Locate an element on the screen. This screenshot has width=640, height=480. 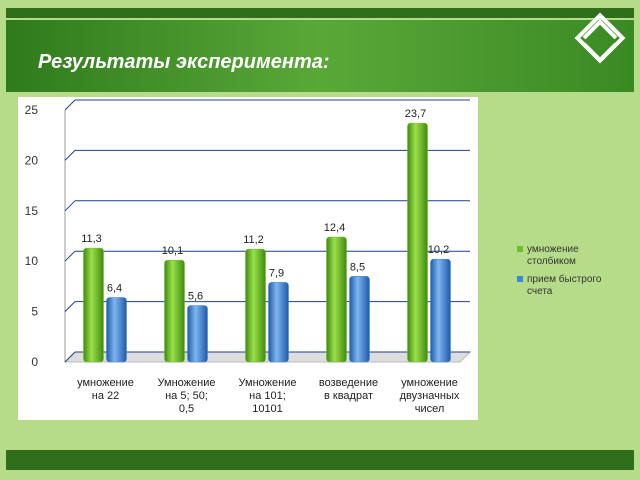
data-label: 10,1 is located at coordinates (172, 251).